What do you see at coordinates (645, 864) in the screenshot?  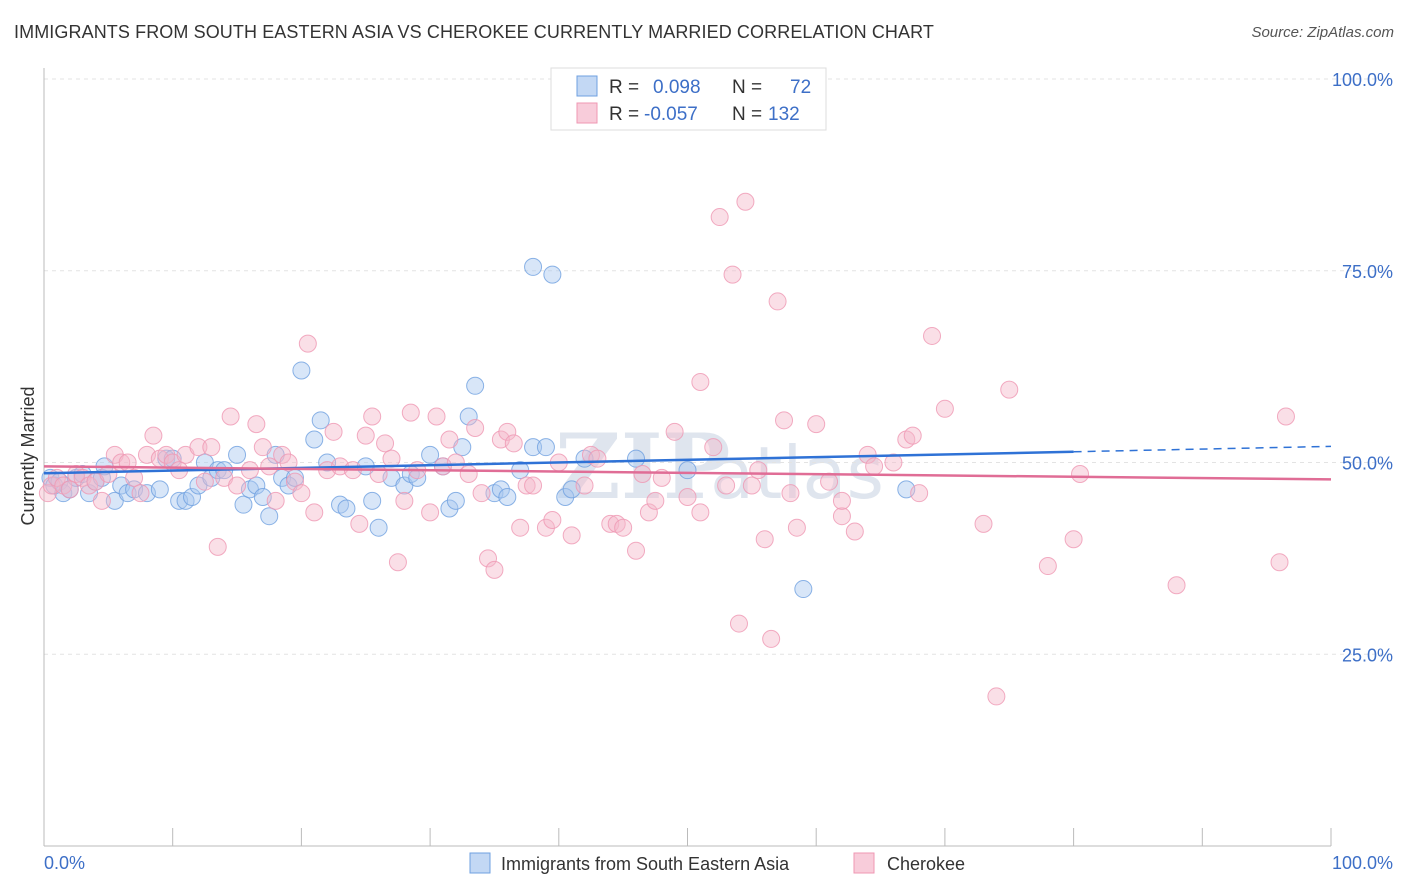 I see `bottom-legend-label-sea: Immigrants from South Eastern Asia` at bounding box center [645, 864].